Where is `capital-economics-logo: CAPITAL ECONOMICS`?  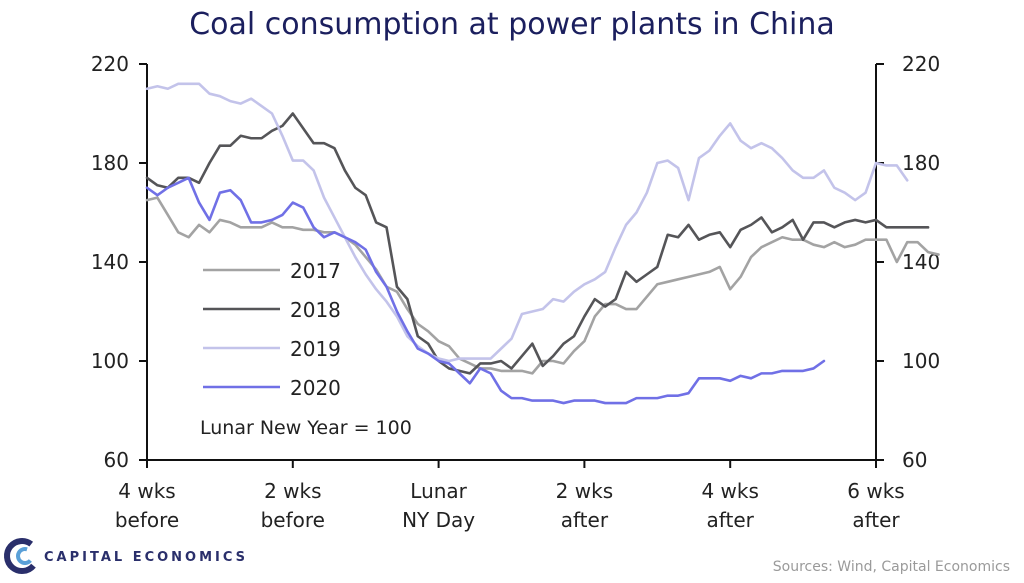
capital-economics-logo: CAPITAL ECONOMICS is located at coordinates (126, 556).